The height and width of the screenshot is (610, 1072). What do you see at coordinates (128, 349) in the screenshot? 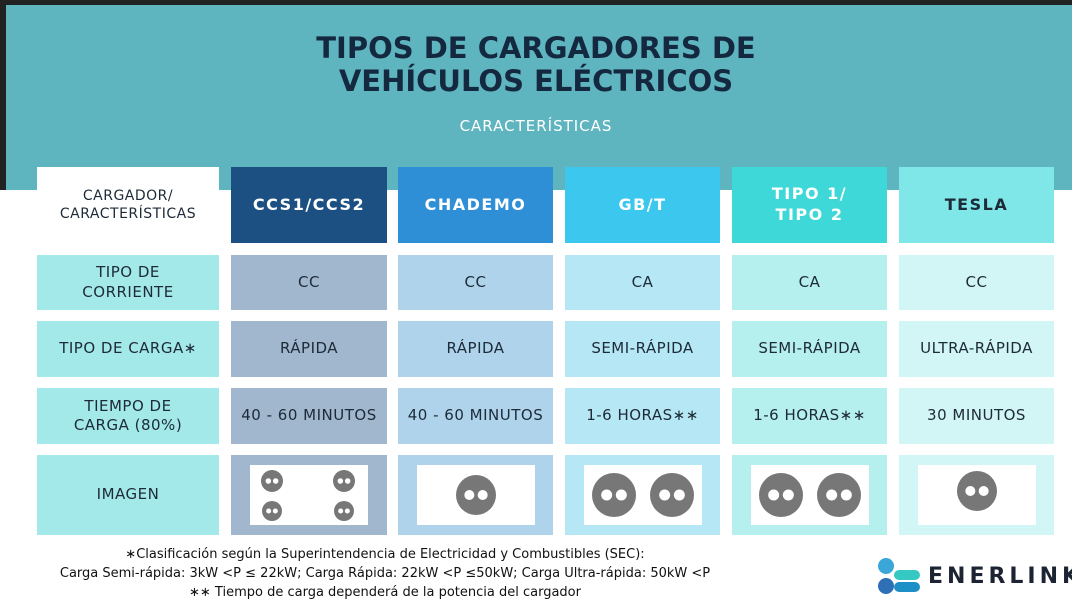
I see `row-header: TIPO DE CARGA∗` at bounding box center [128, 349].